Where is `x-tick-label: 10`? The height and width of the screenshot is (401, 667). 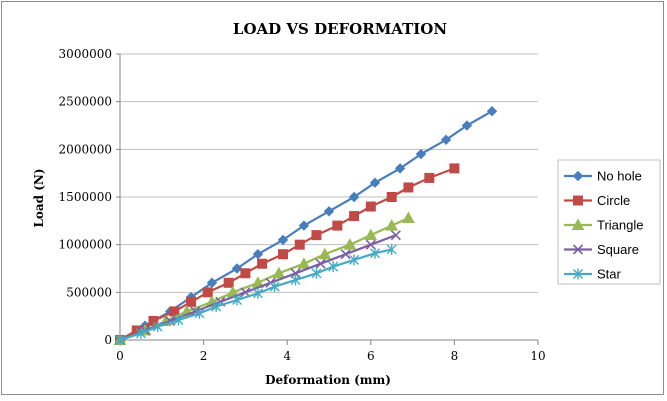 x-tick-label: 10 is located at coordinates (537, 356).